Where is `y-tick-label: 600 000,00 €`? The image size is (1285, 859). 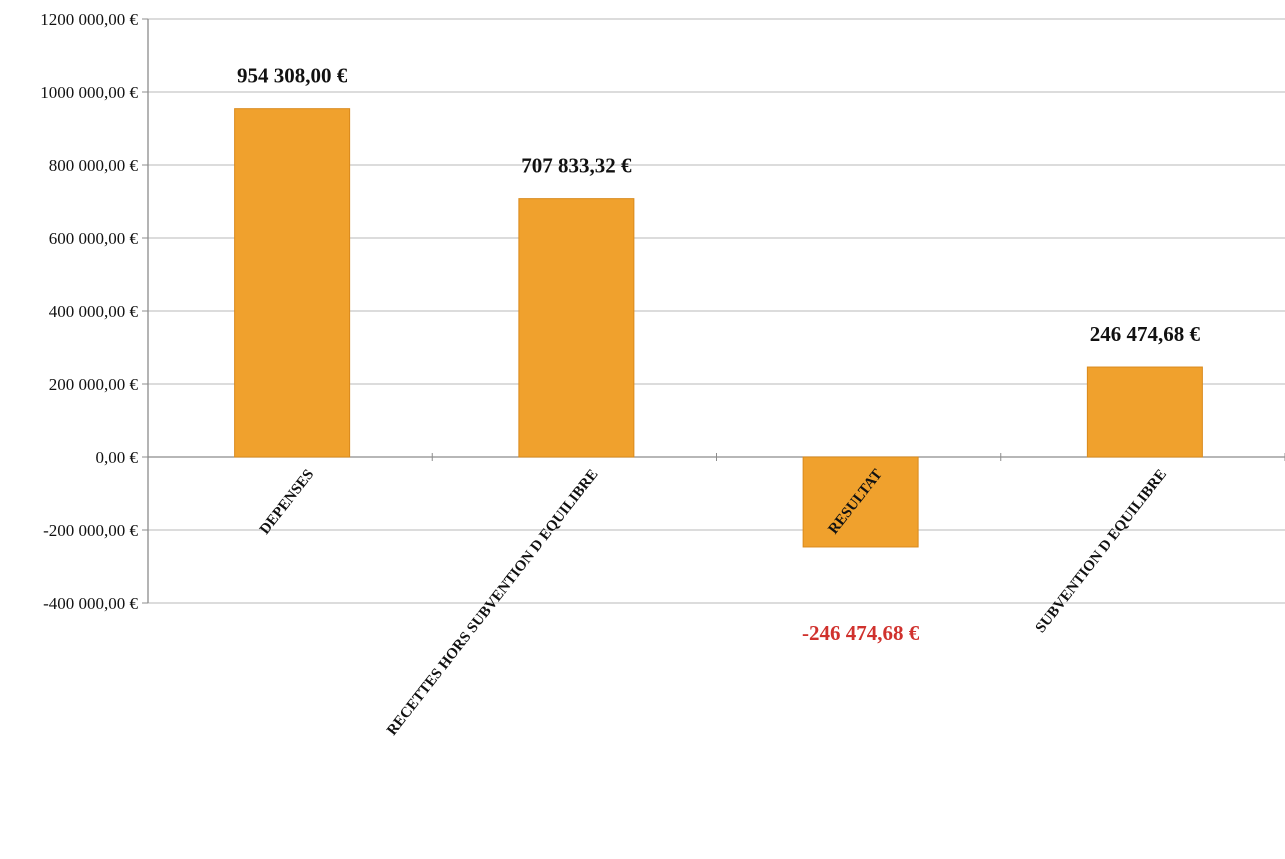
y-tick-label: 600 000,00 € is located at coordinates (94, 238).